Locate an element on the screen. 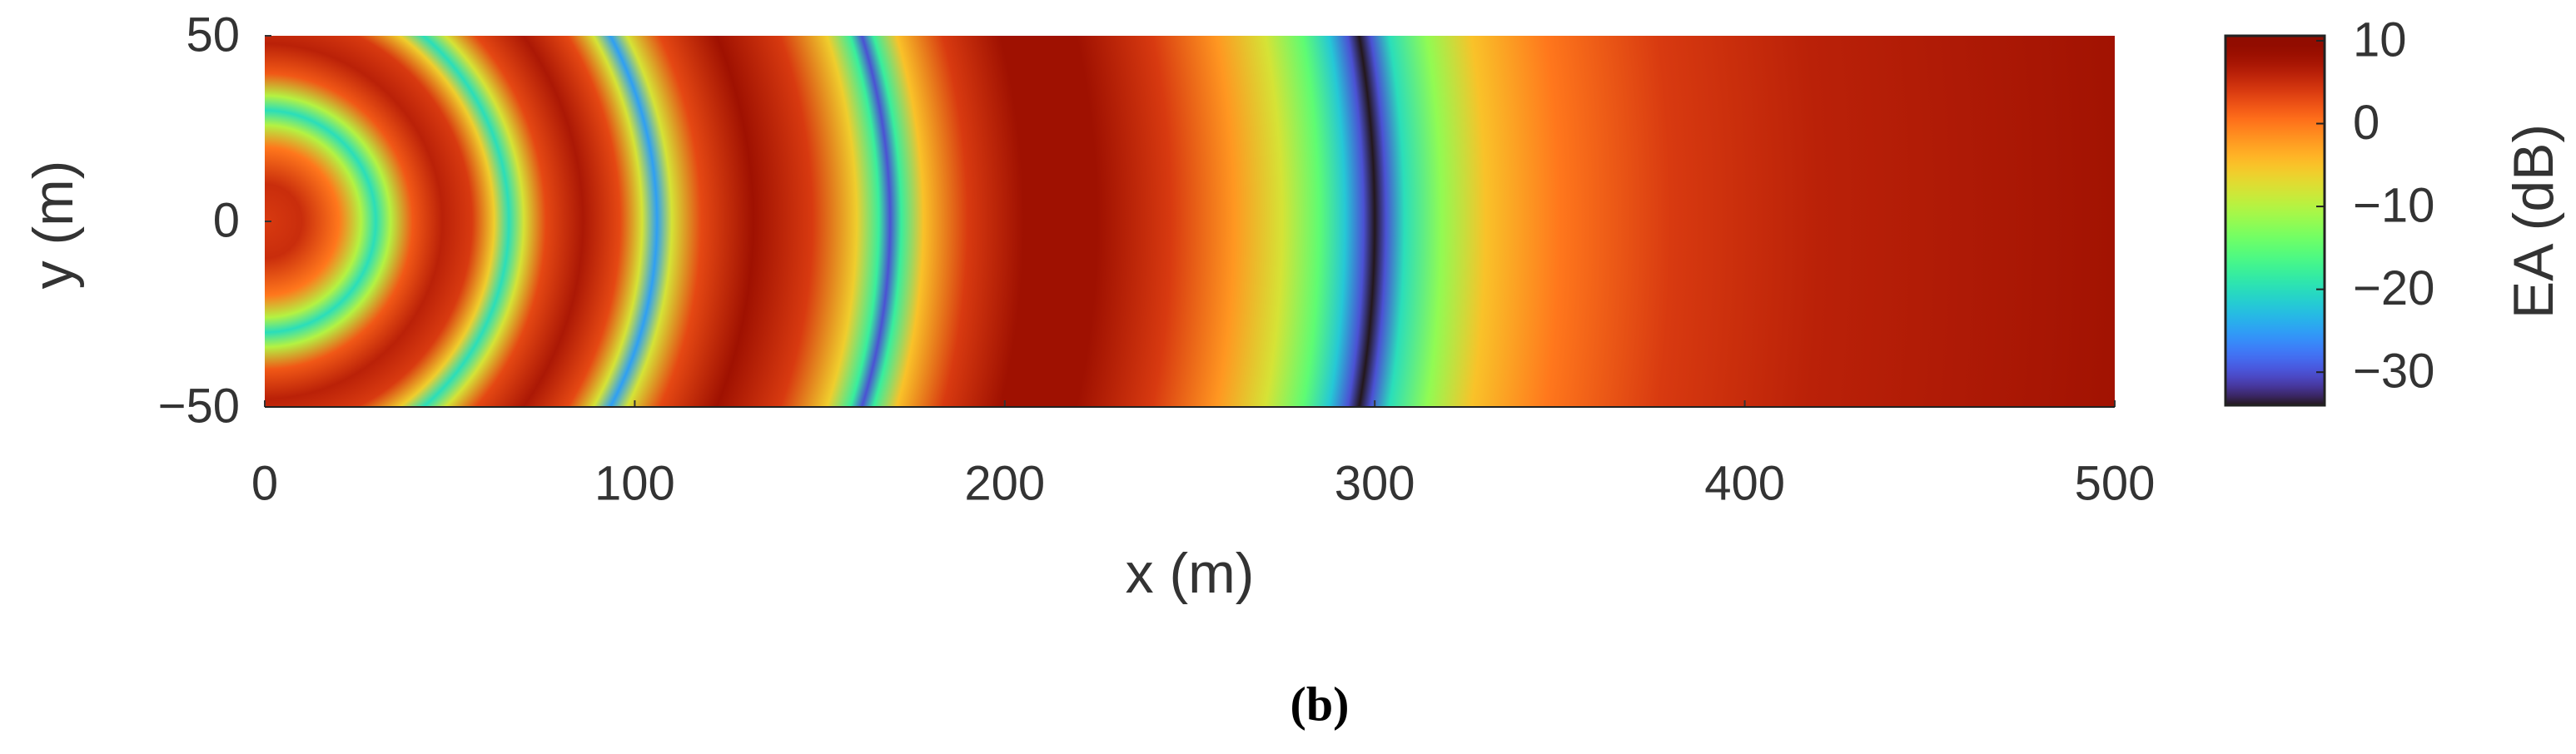 The image size is (2576, 754). x-tick-label: 0 is located at coordinates (264, 483).